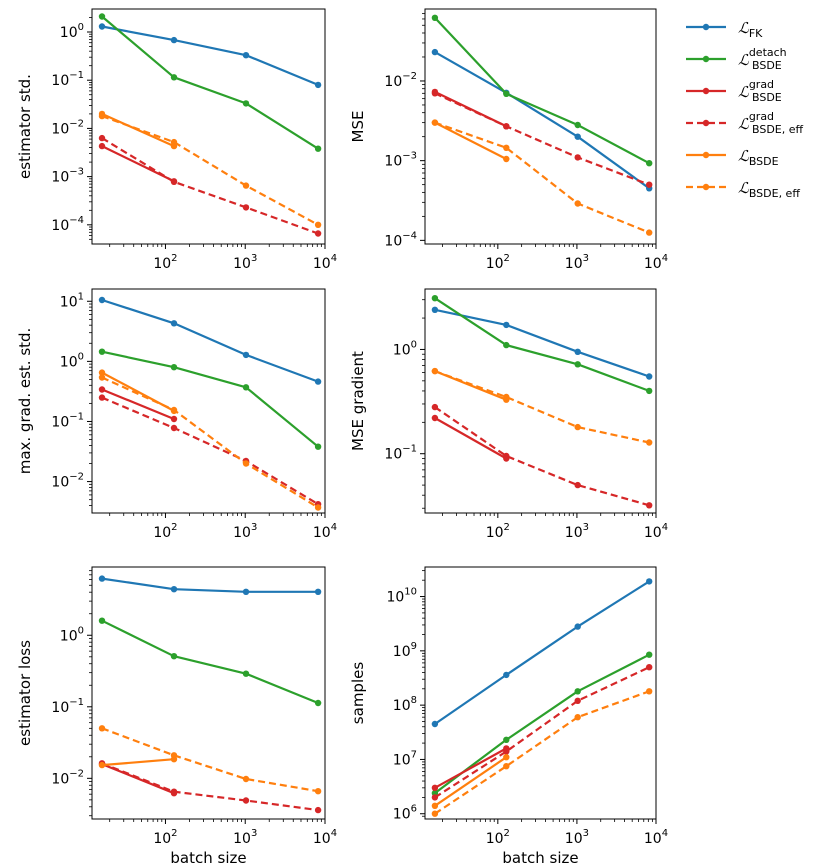  I want to click on legend-label: ℒdetach BSDE, so click(762, 59).